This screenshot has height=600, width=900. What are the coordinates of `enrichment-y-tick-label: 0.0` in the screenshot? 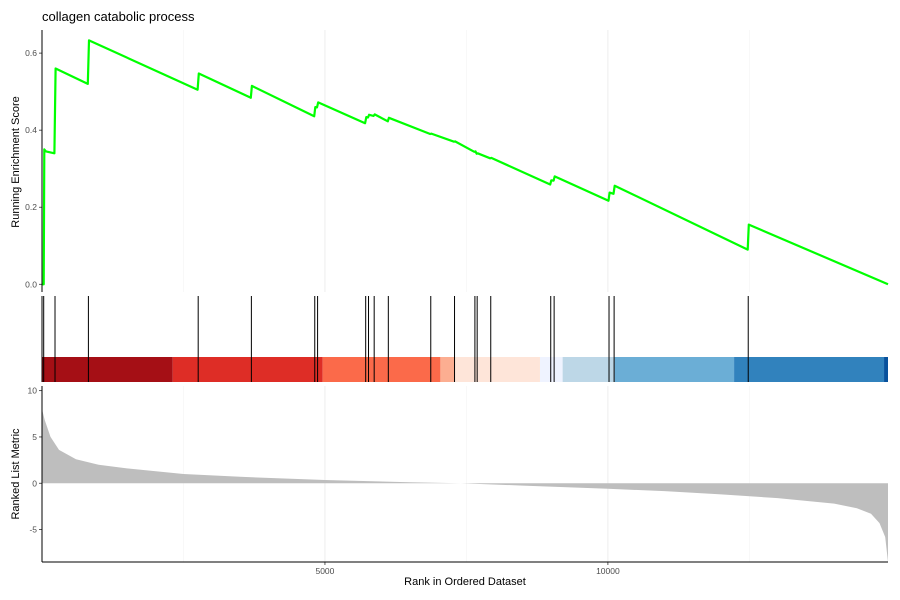 It's located at (31, 284).